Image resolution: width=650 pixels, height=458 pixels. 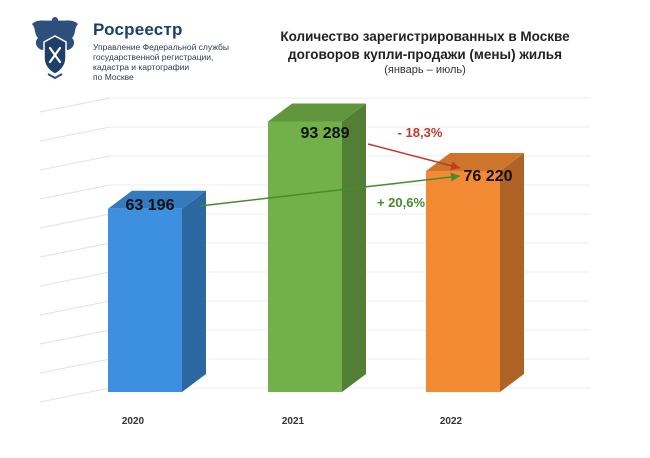 I want to click on org-subtitle-line: государственной регистрации,, so click(x=153, y=57).